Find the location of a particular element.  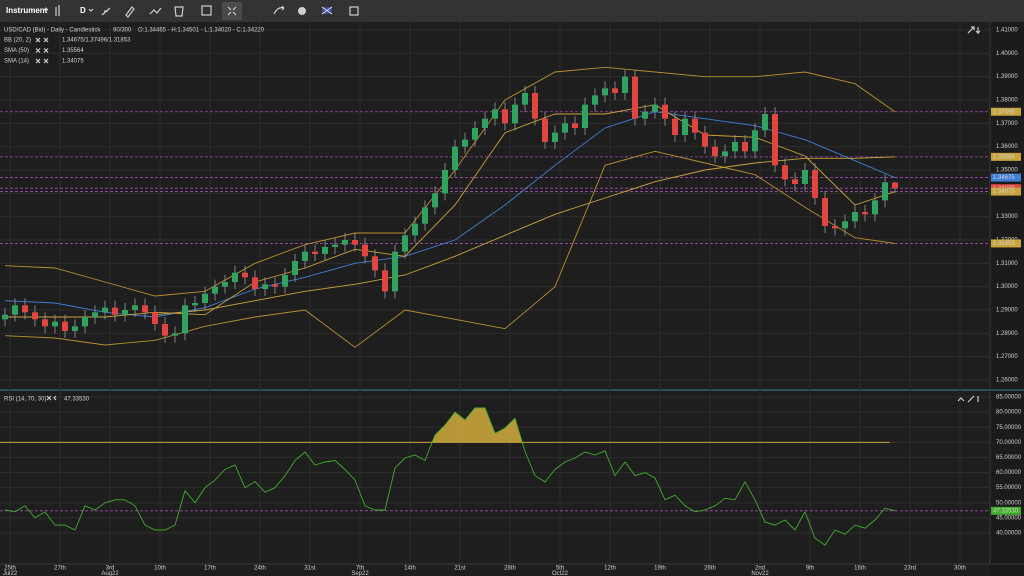

flag-cross is located at coordinates (327, 10).